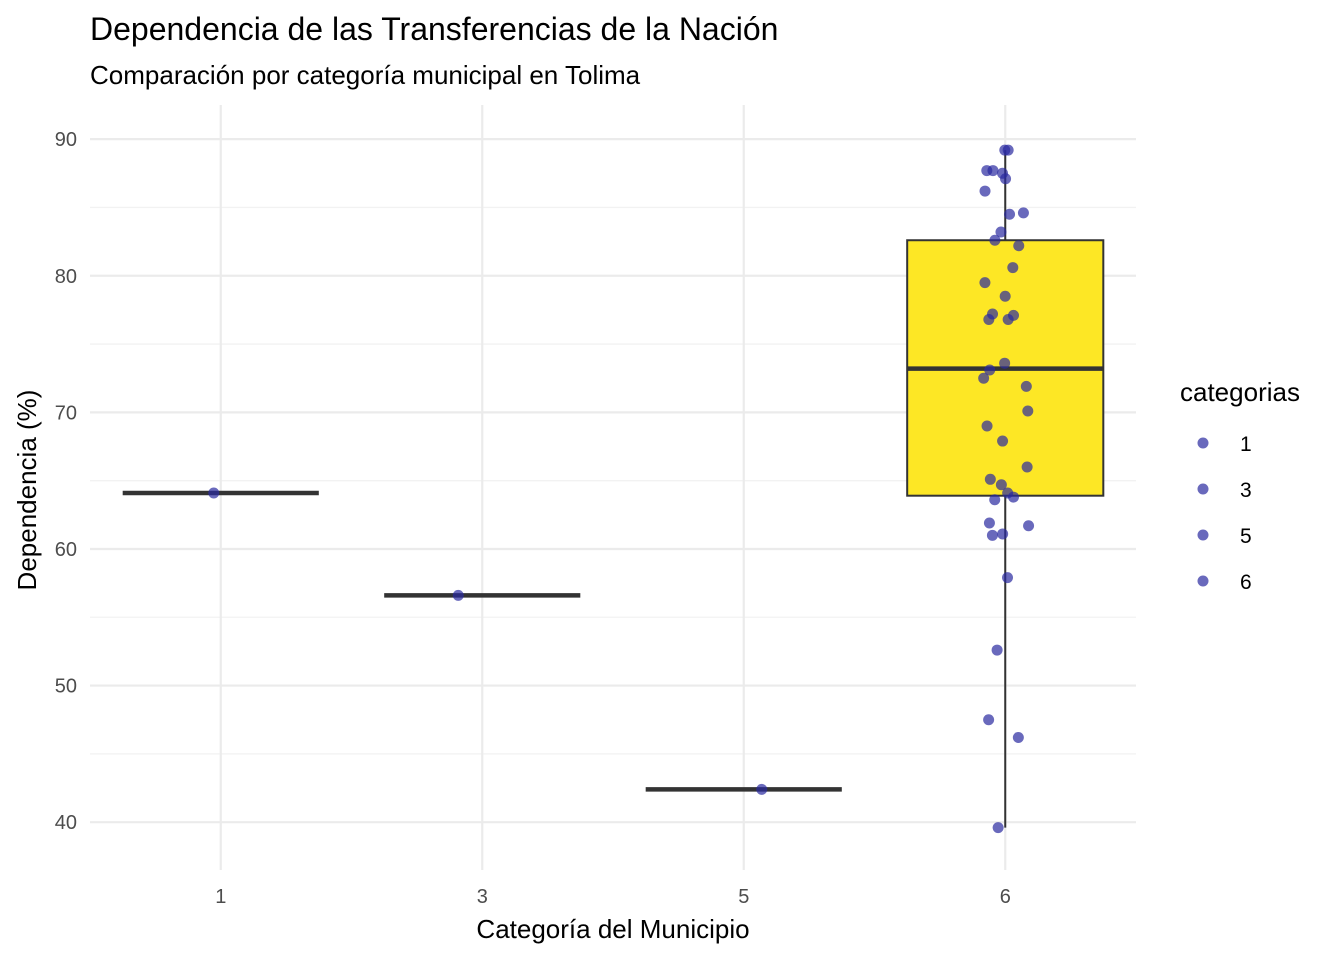 The image size is (1344, 960). I want to click on x-axis-title: Categoría del Municipio, so click(612, 929).